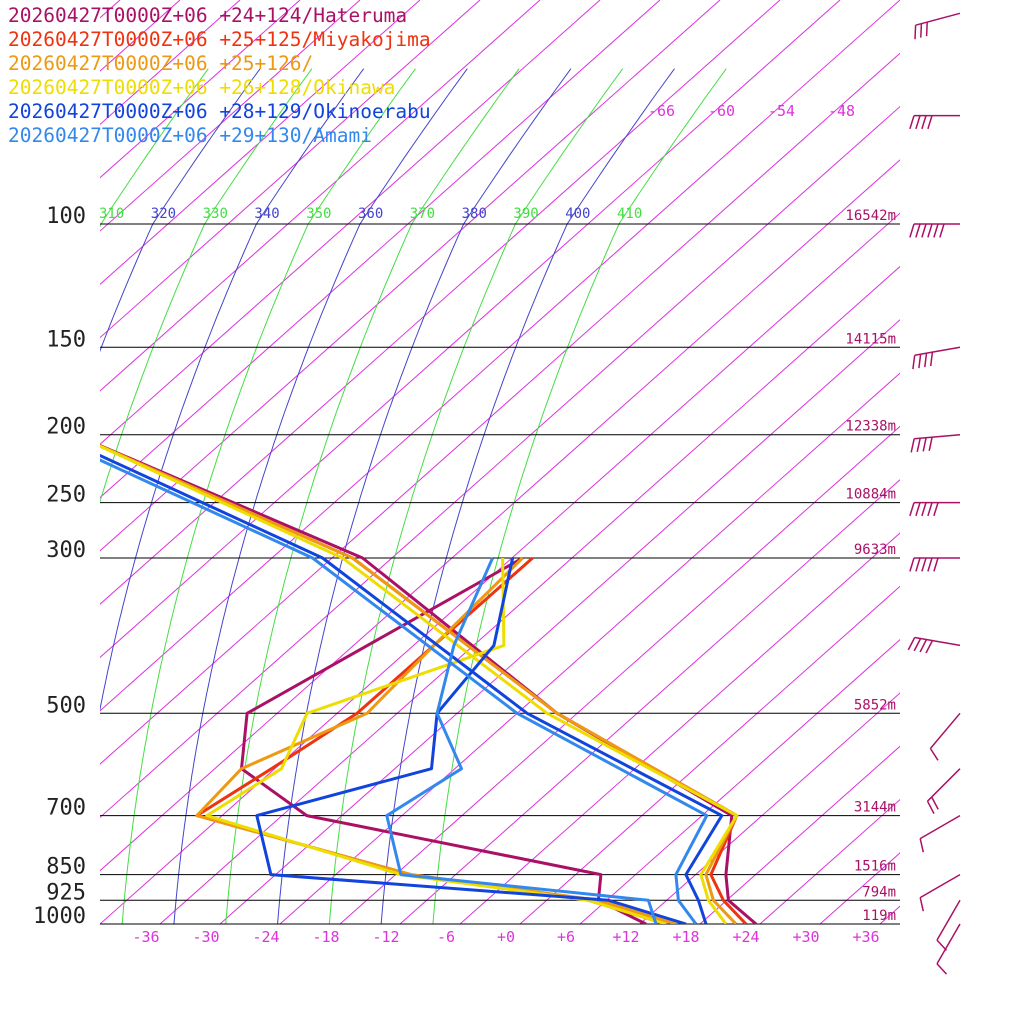  What do you see at coordinates (66, 550) in the screenshot?
I see `pressure-label: 300` at bounding box center [66, 550].